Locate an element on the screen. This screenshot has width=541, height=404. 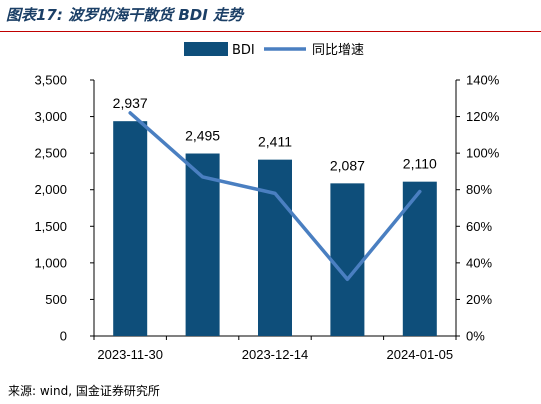
y-tick-label: 3,000 is located at coordinates (50, 116).